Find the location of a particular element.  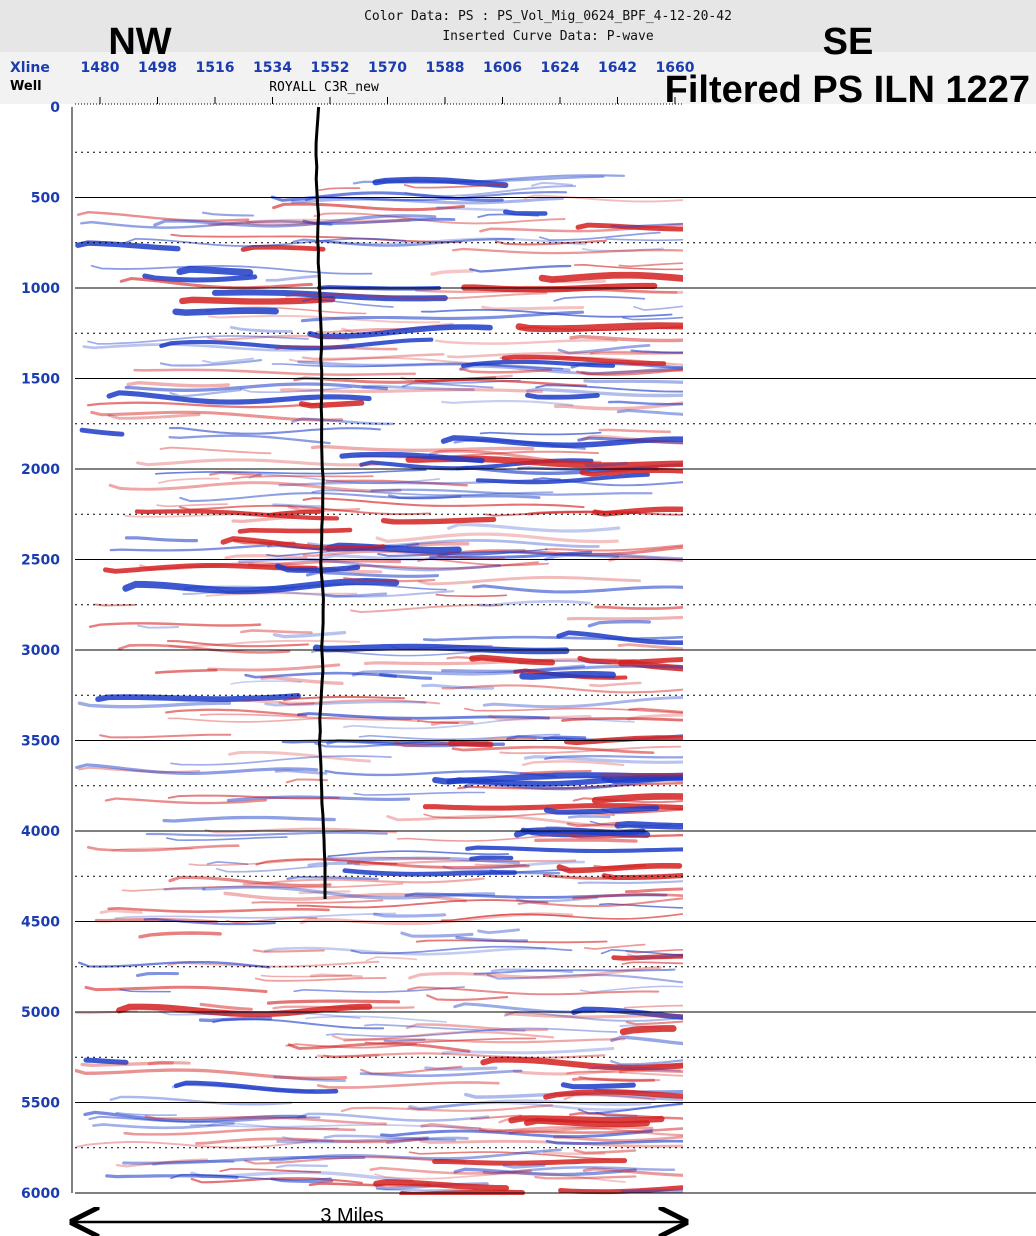

time-tick-label: 2500 is located at coordinates (40, 561).